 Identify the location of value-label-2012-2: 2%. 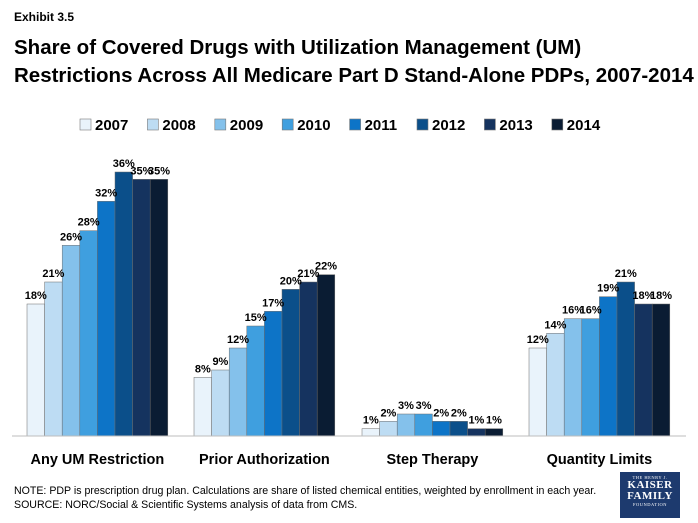
(459, 413).